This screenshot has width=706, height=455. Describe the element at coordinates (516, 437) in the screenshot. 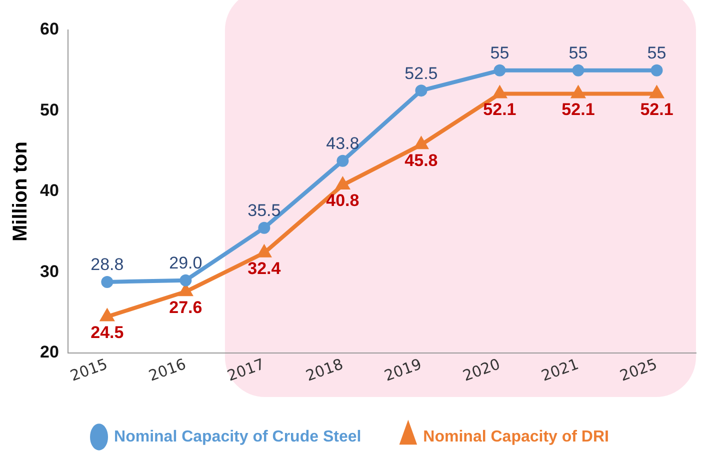

I see `legend-label: Nominal Capacity of DRI` at that location.